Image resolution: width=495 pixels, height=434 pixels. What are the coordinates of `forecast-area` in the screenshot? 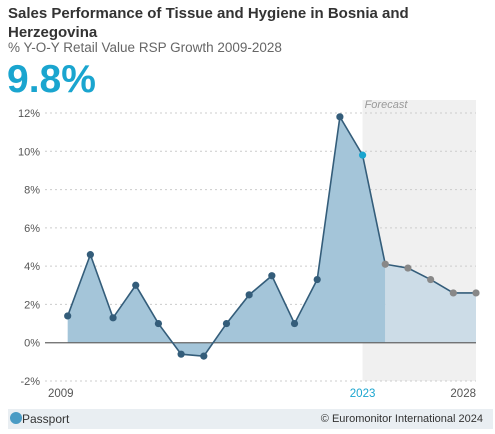 It's located at (430, 303).